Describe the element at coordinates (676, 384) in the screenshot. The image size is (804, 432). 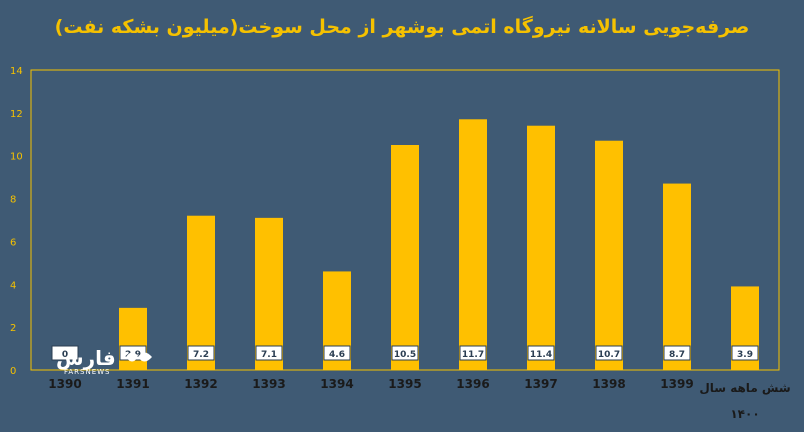
I see `x-tick-label: 1399` at that location.